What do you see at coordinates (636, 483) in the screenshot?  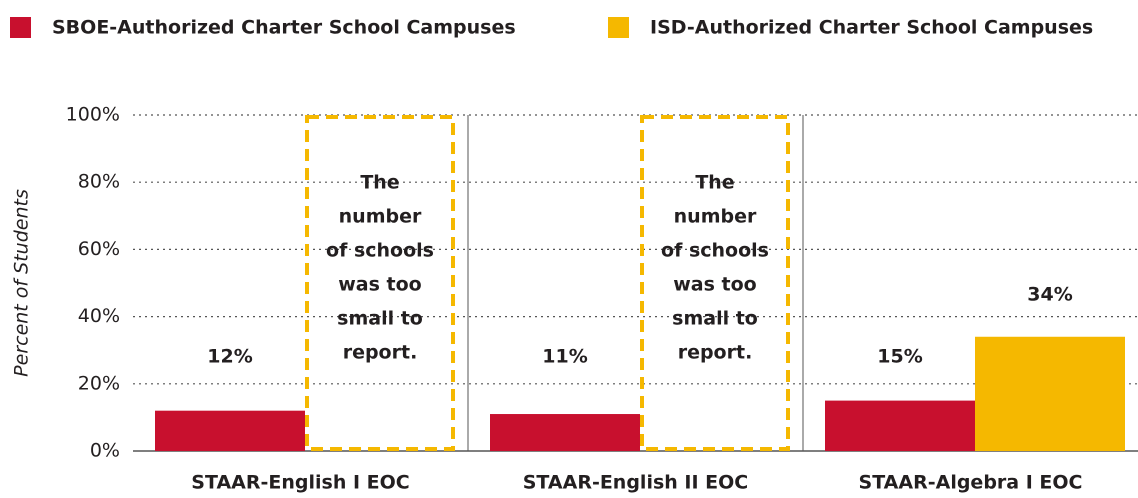 I see `x-tick-label: STAAR-English II EOC` at bounding box center [636, 483].